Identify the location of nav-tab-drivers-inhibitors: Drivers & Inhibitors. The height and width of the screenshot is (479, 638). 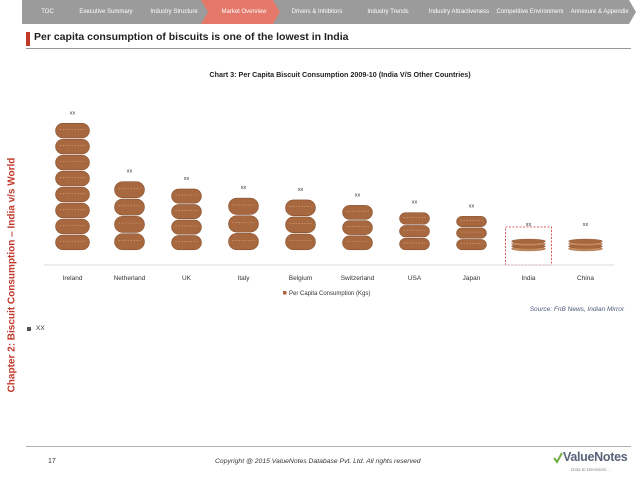
(314, 12).